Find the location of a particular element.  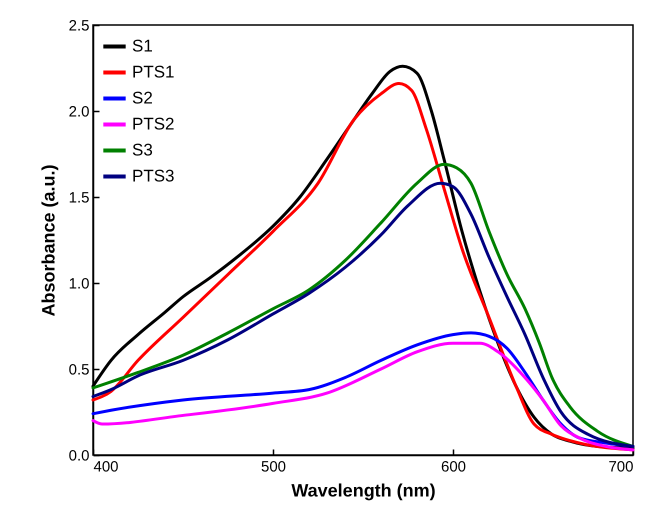

legend-label: PTS1 is located at coordinates (153, 72).